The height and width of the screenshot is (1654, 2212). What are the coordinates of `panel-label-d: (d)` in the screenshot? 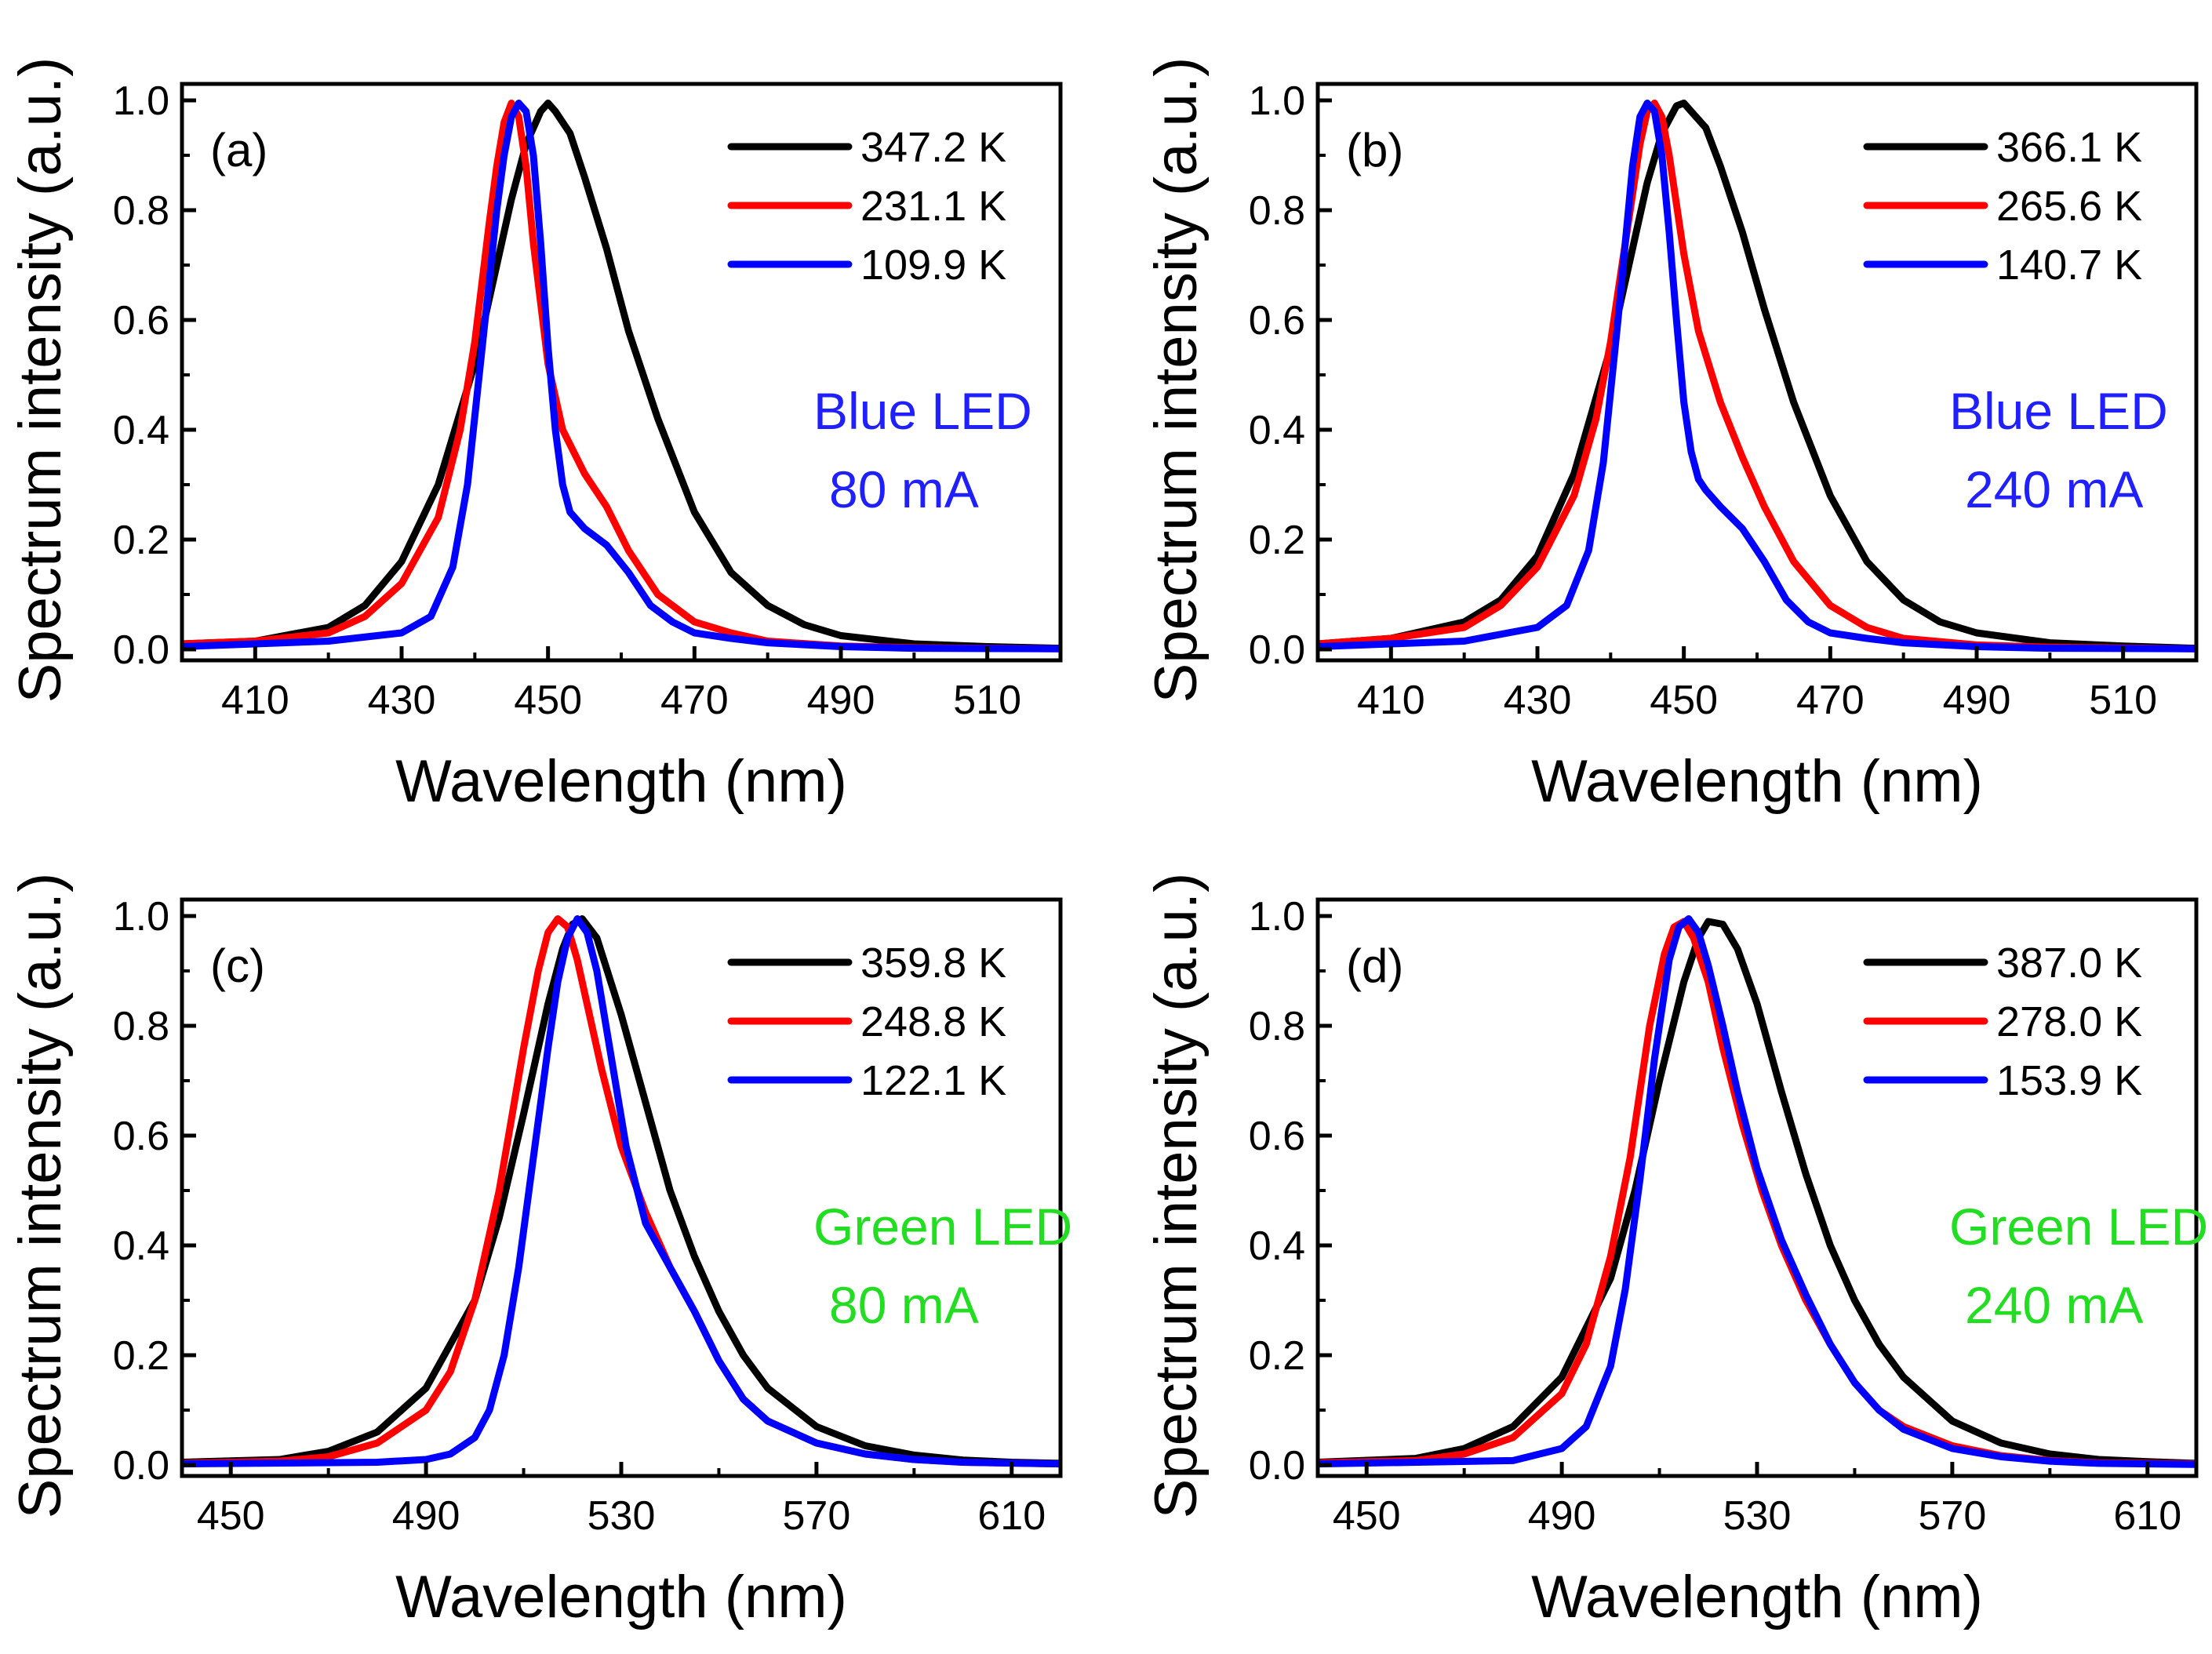 It's located at (1375, 966).